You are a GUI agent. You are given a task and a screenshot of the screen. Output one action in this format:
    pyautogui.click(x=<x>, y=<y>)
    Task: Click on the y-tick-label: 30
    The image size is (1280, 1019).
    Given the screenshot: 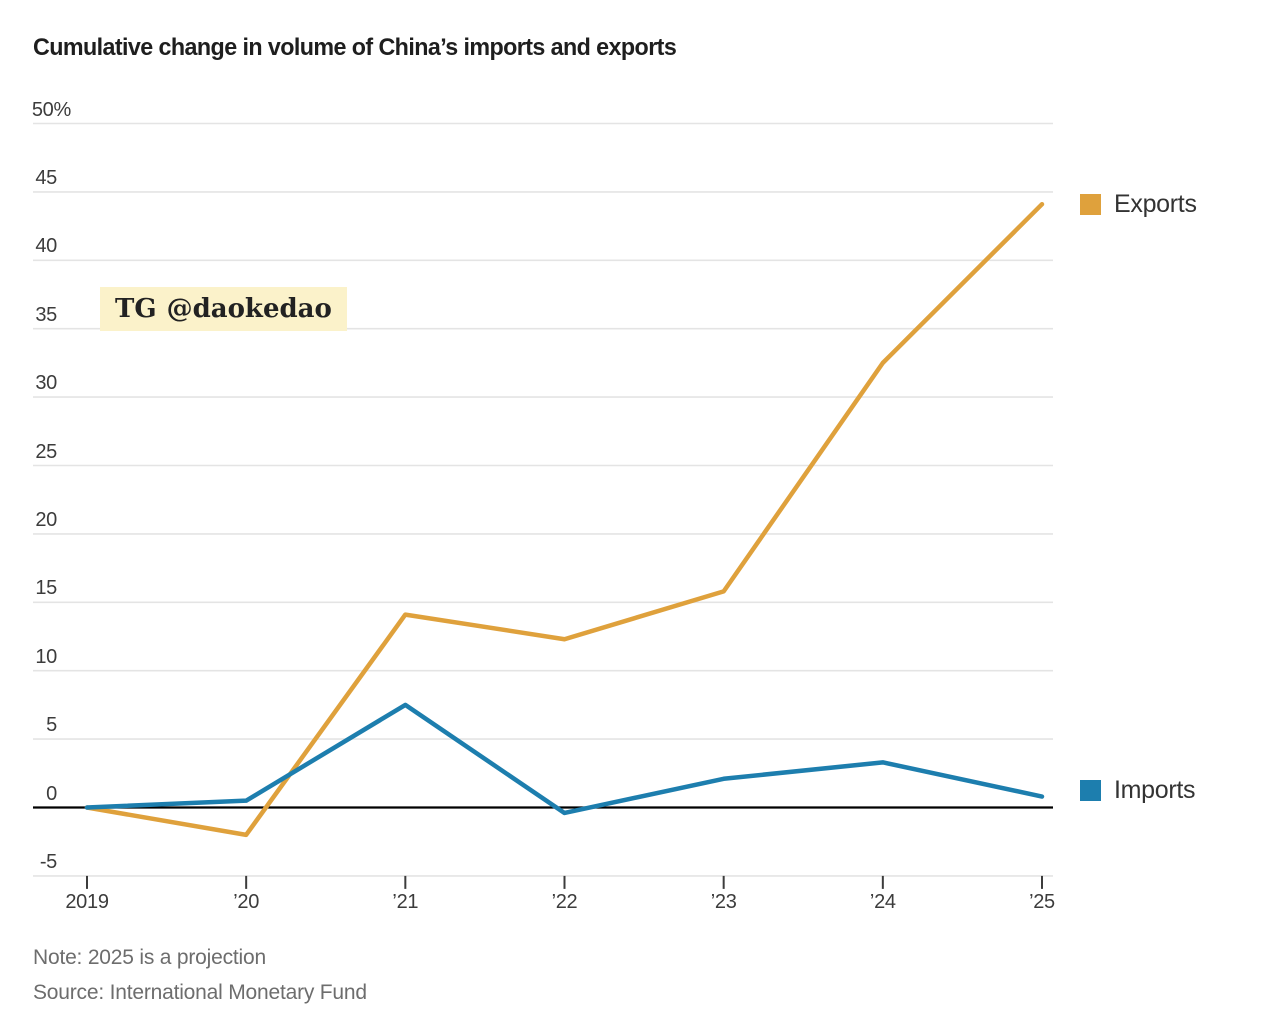 What is the action you would take?
    pyautogui.click(x=46, y=383)
    